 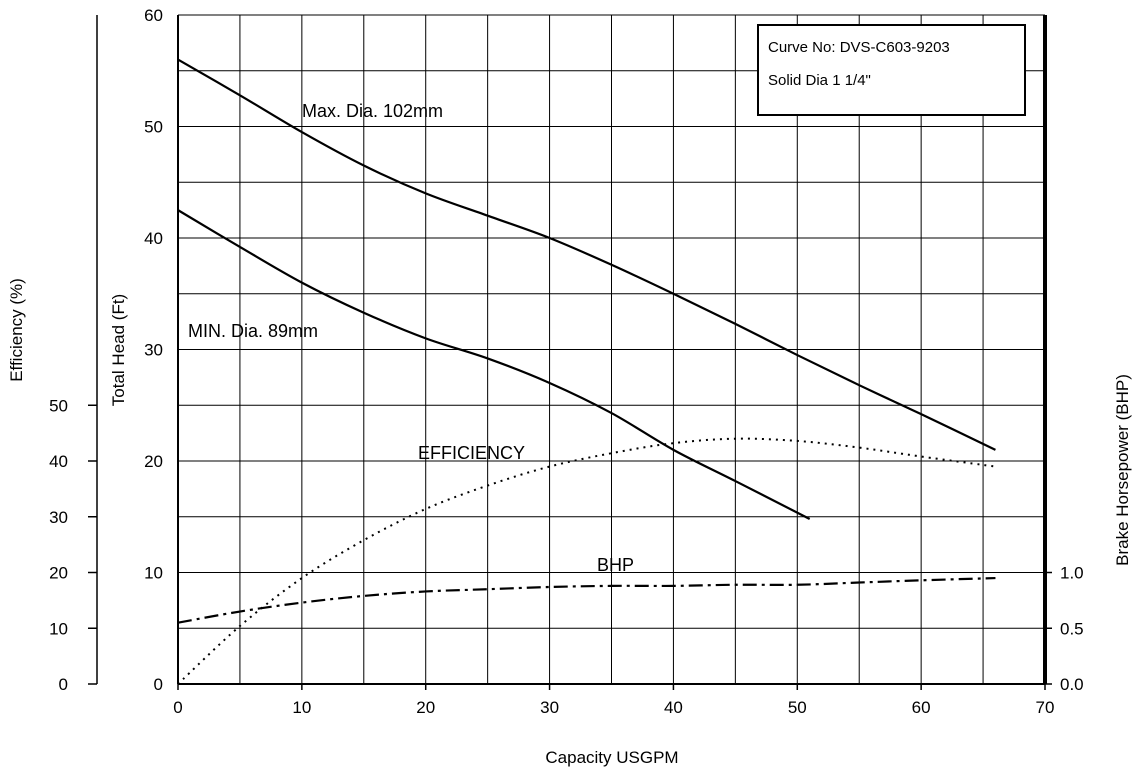 What do you see at coordinates (58, 461) in the screenshot?
I see `y-efficiency-tick-label: 40` at bounding box center [58, 461].